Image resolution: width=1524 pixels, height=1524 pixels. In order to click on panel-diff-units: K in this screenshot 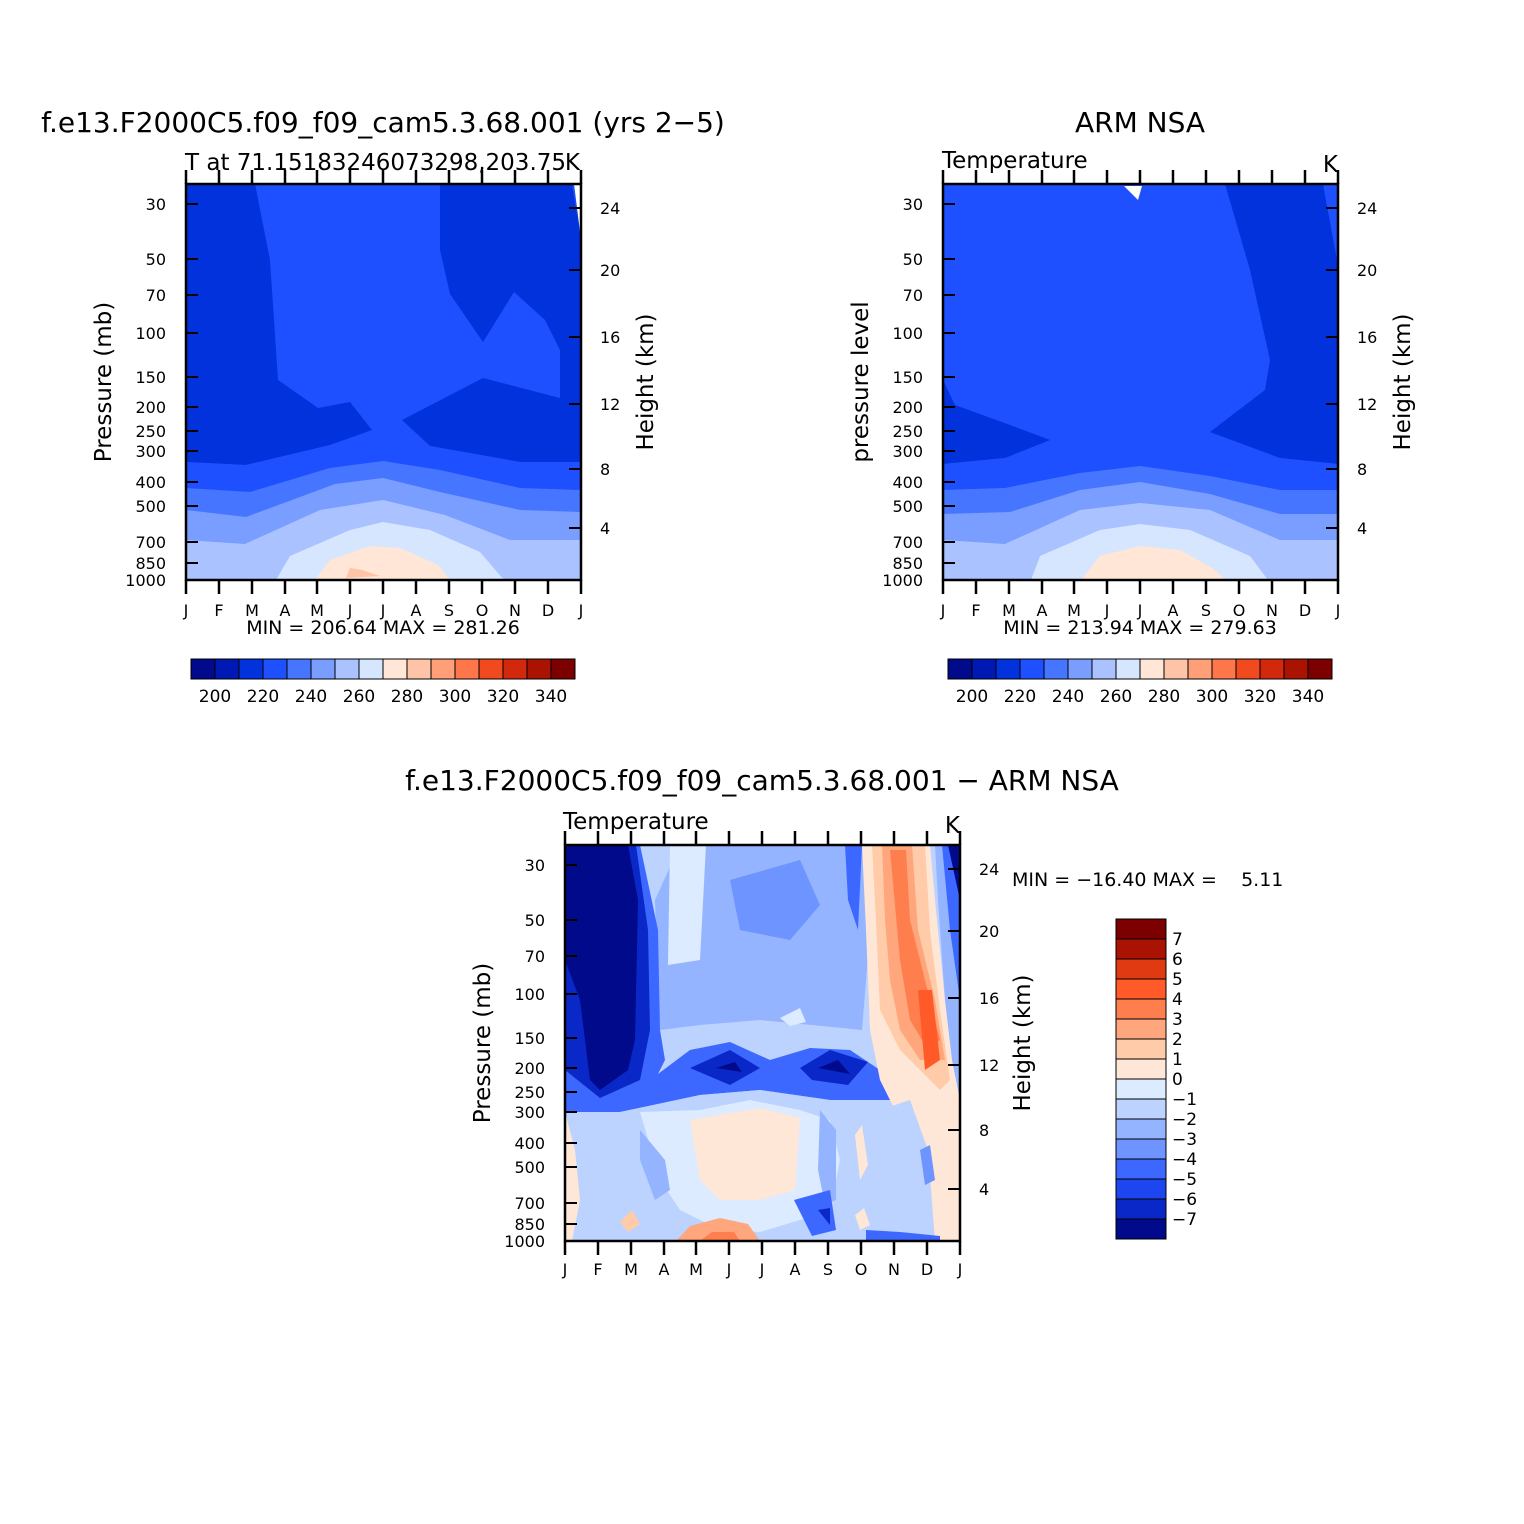, I will do `click(953, 826)`.